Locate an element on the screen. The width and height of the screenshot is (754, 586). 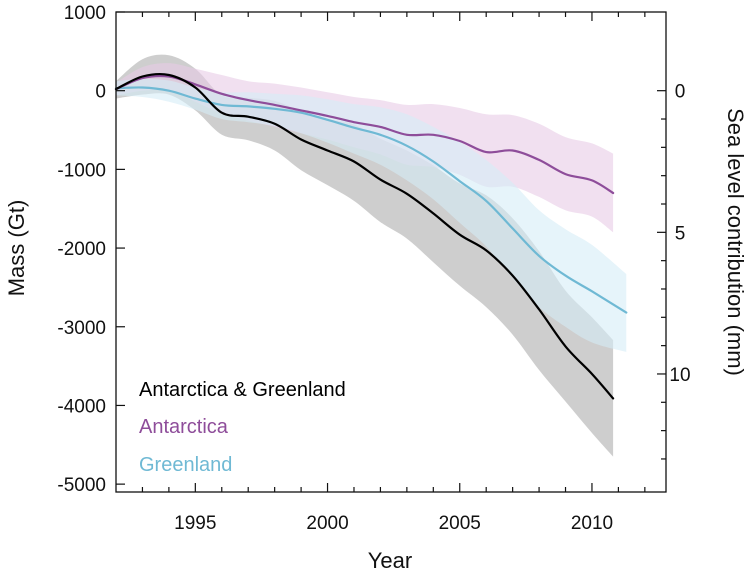
line-antarctica is located at coordinates (364, 134).